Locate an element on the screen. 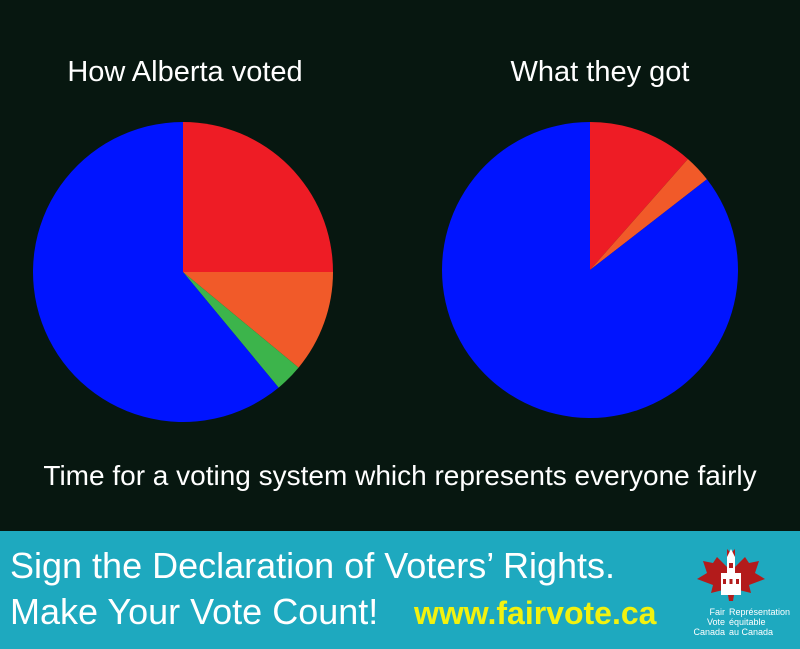  chart-title-alberta-voted: How Alberta voted is located at coordinates (185, 72).